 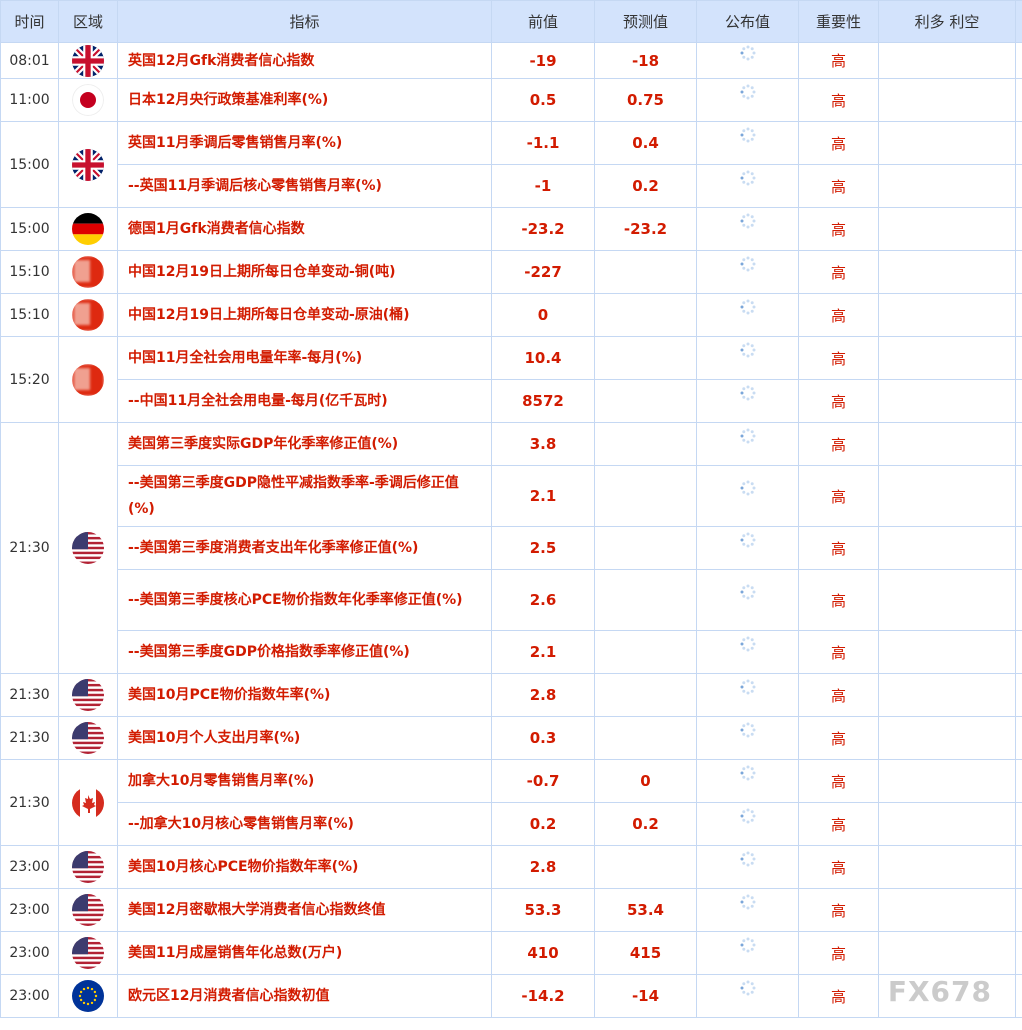 I want to click on table-row: 15:10 中国12月19日上期所每日仓单变动-原油(桶) 0 高, so click(x=511, y=315).